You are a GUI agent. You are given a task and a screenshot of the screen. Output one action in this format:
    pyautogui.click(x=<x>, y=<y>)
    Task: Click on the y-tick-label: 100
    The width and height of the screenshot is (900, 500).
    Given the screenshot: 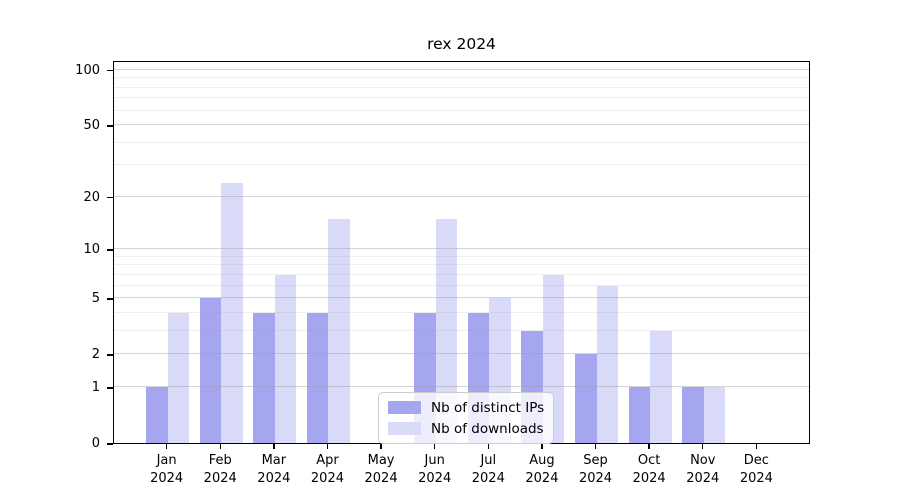 What is the action you would take?
    pyautogui.click(x=87, y=70)
    